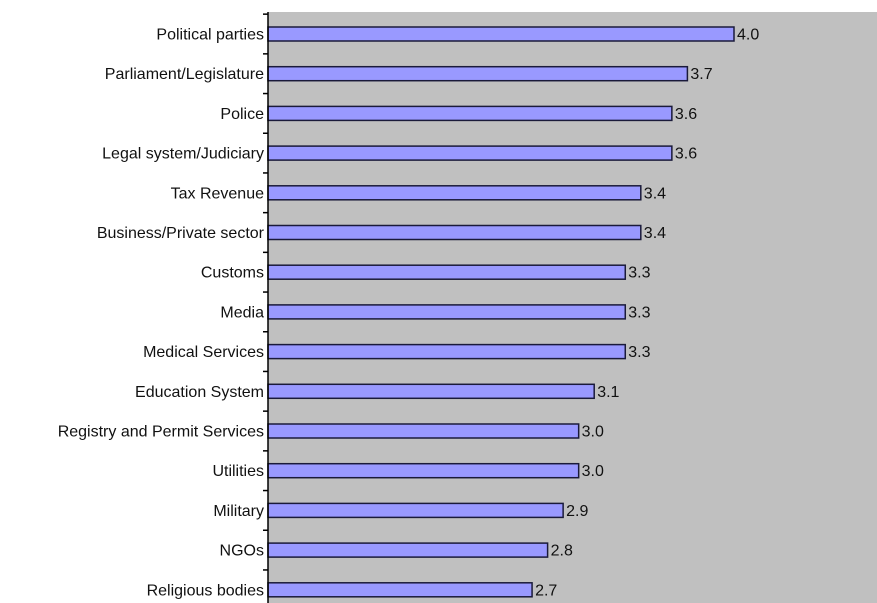  What do you see at coordinates (184, 74) in the screenshot?
I see `category-label: Parliament/Legislature` at bounding box center [184, 74].